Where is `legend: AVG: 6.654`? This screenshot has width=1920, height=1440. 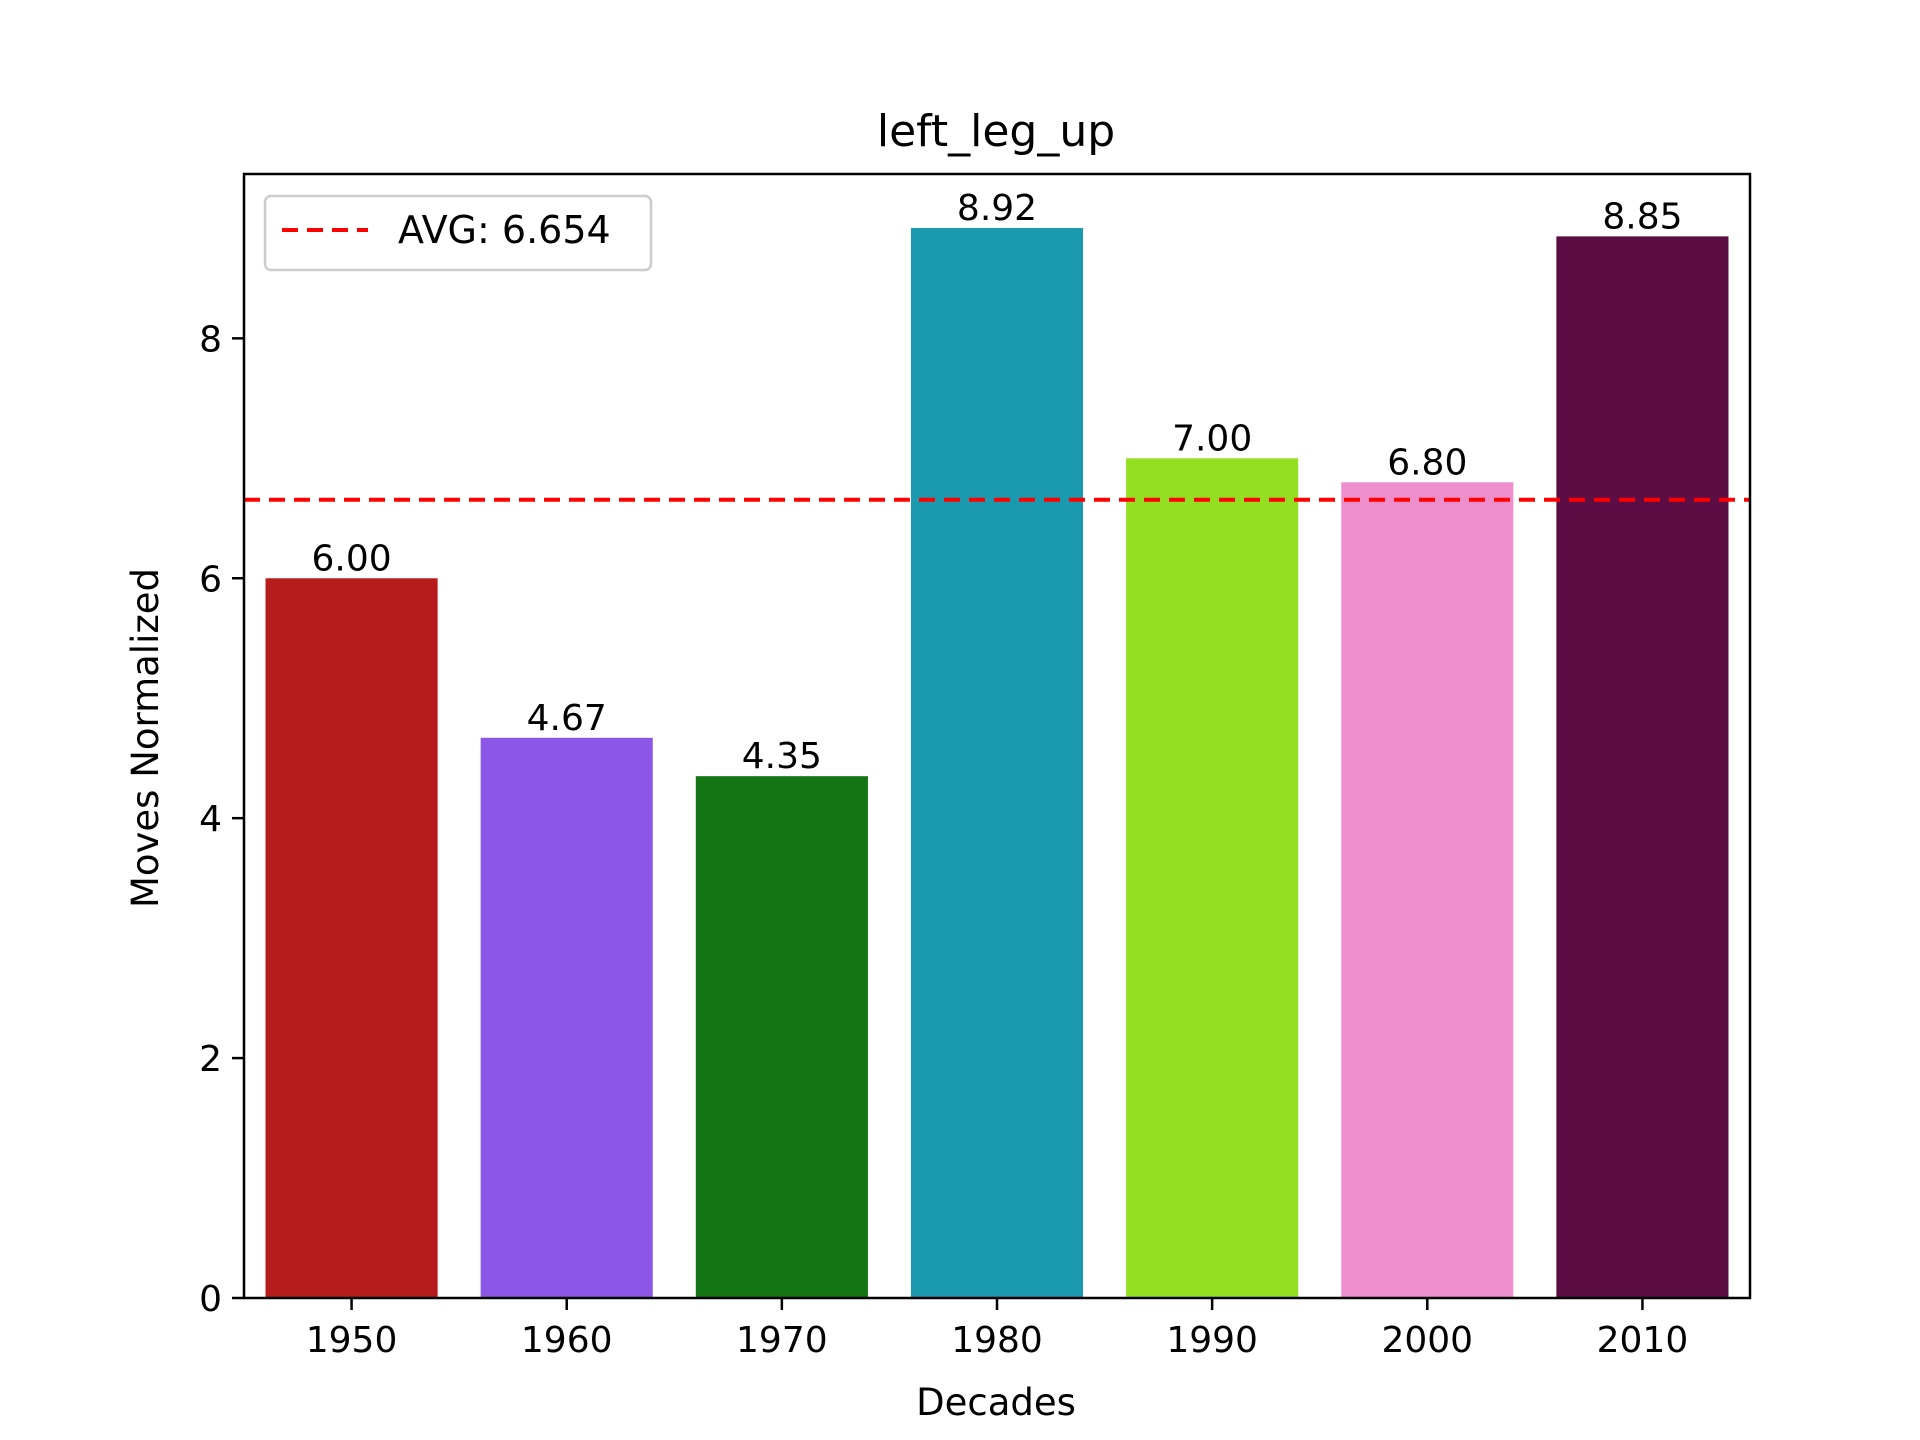 legend: AVG: 6.654 is located at coordinates (458, 233).